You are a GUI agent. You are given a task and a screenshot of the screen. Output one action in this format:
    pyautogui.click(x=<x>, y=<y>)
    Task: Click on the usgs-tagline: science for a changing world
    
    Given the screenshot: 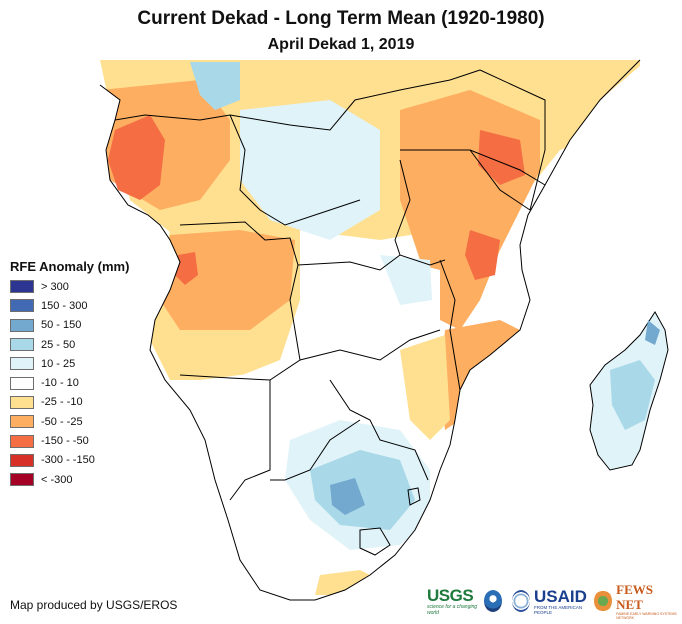 What is the action you would take?
    pyautogui.click(x=452, y=609)
    